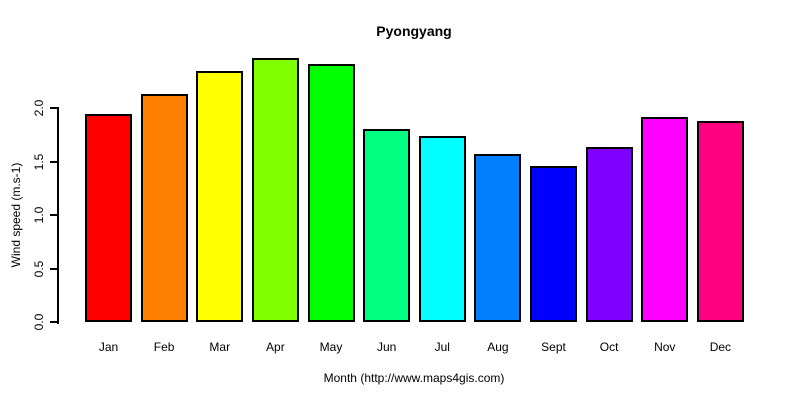  Describe the element at coordinates (442, 229) in the screenshot. I see `bar-jul` at that location.